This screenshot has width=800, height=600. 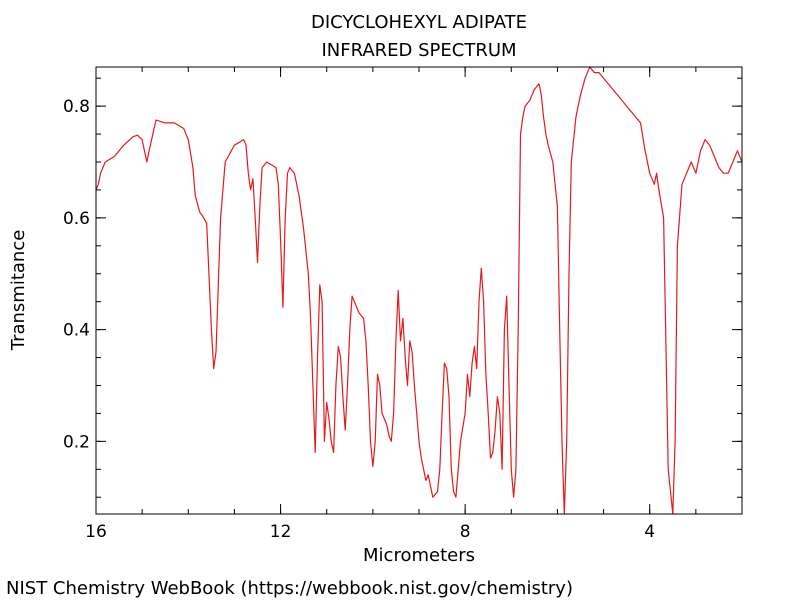 What do you see at coordinates (649, 532) in the screenshot?
I see `x-tick-label: 4` at bounding box center [649, 532].